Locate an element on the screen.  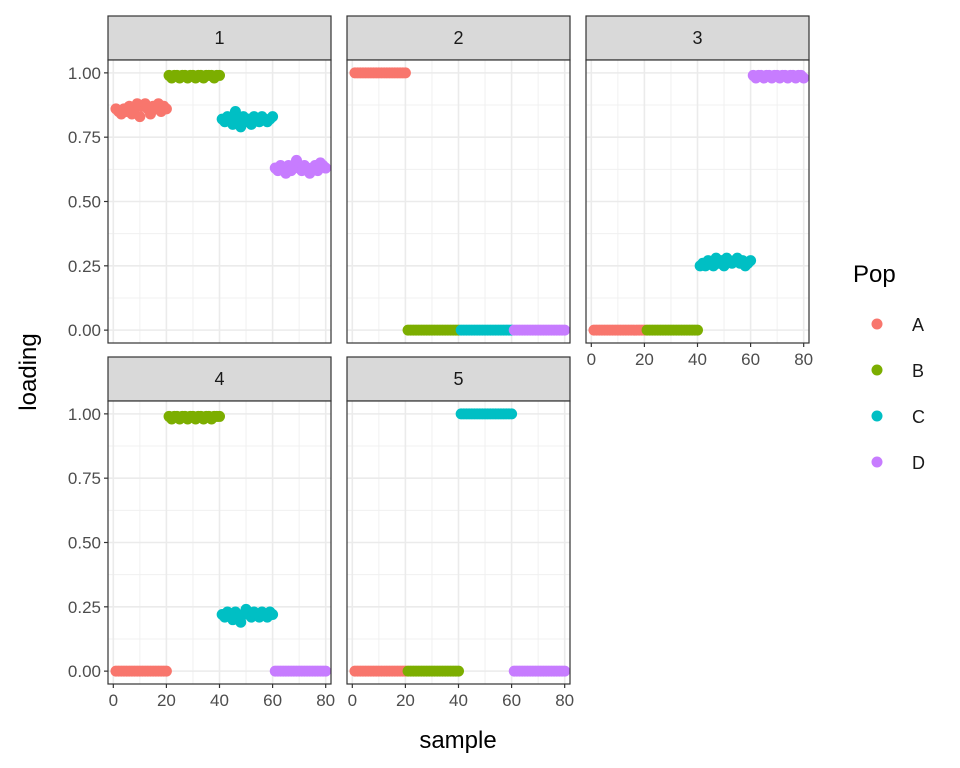
x-axis-title: sample is located at coordinates (457, 740).